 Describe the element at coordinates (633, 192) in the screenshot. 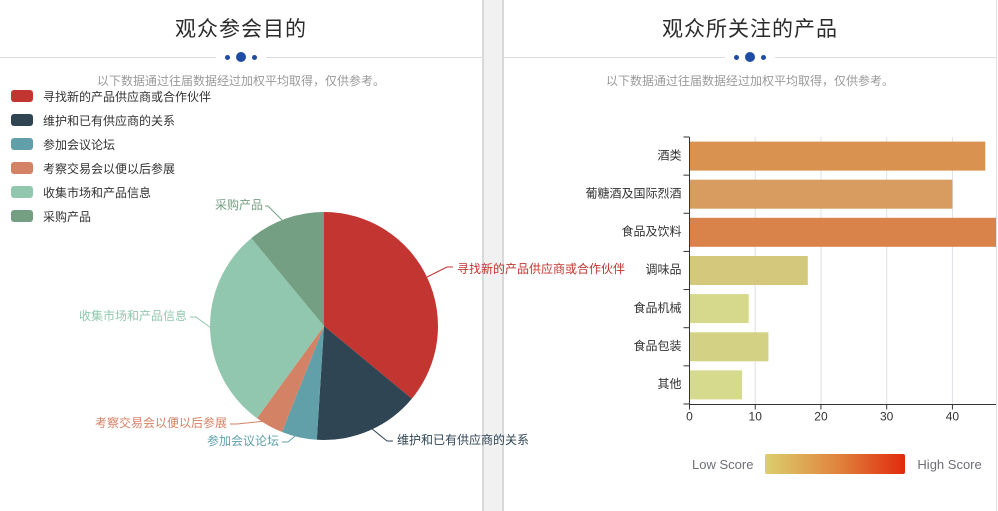

I see `category-label: 葡糖酒及国际烈酒` at that location.